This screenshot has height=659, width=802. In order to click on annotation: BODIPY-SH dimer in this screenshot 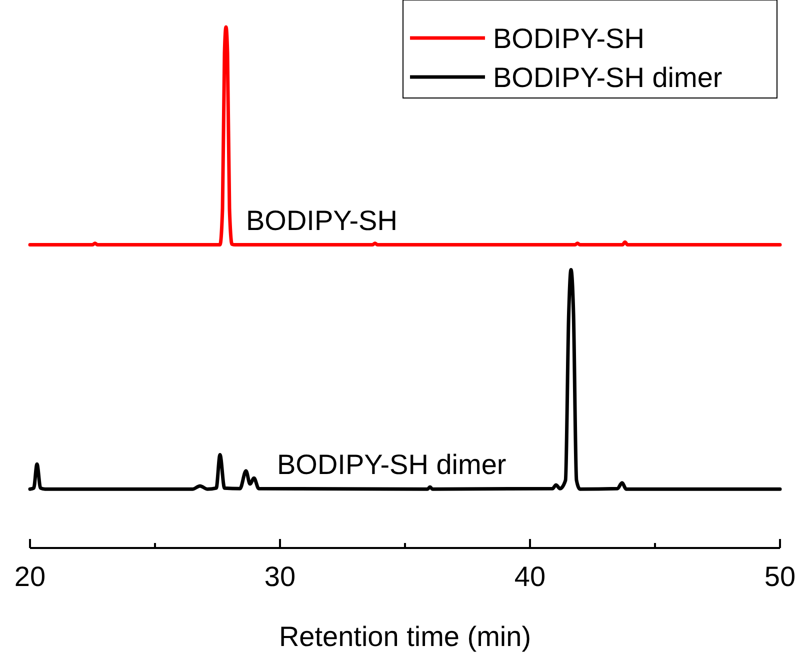, I will do `click(391, 464)`.